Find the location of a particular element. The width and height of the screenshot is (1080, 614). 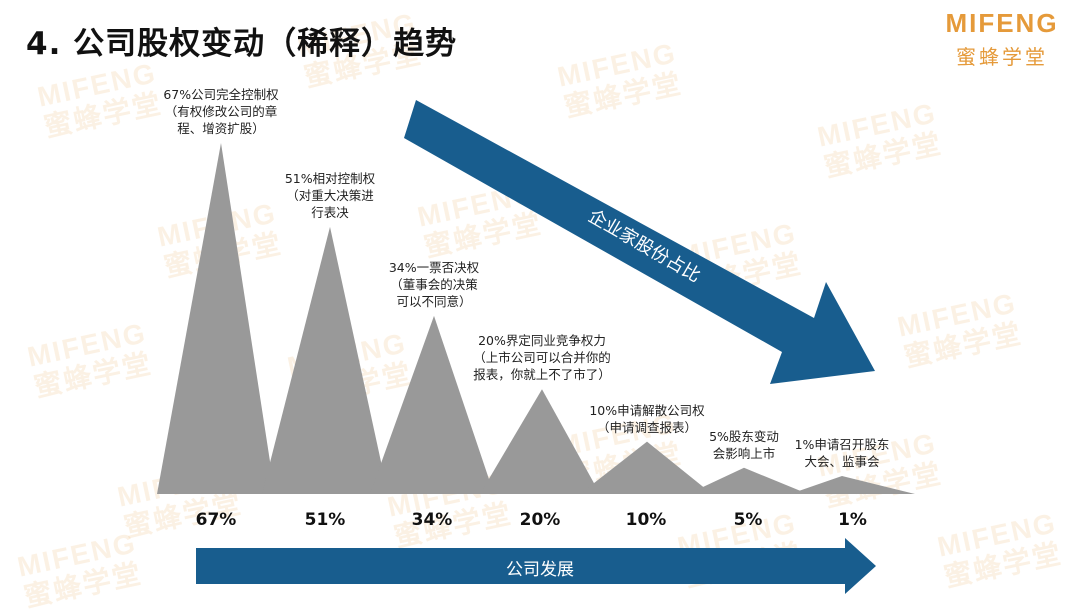

peak-10pct is located at coordinates (646, 467).